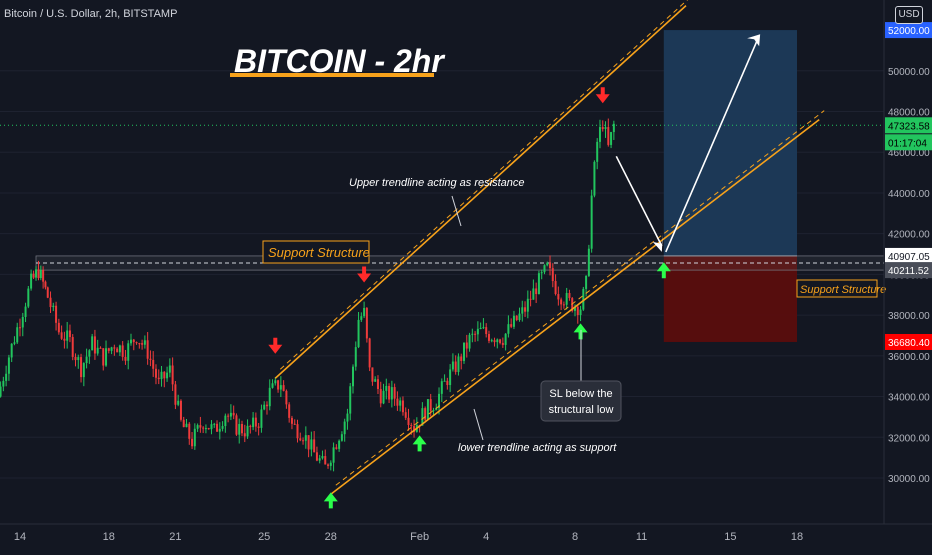  Describe the element at coordinates (730, 143) in the screenshot. I see `target-zone` at that location.